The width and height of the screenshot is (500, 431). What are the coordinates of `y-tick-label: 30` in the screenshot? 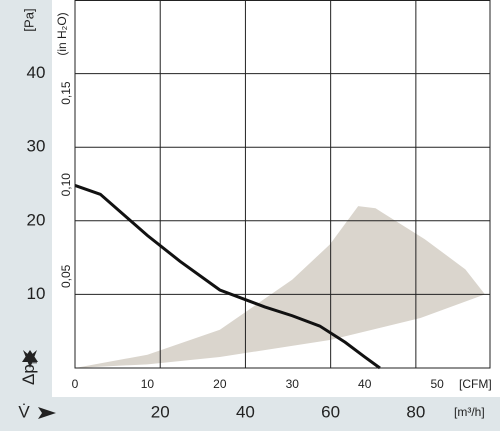 It's located at (36, 146).